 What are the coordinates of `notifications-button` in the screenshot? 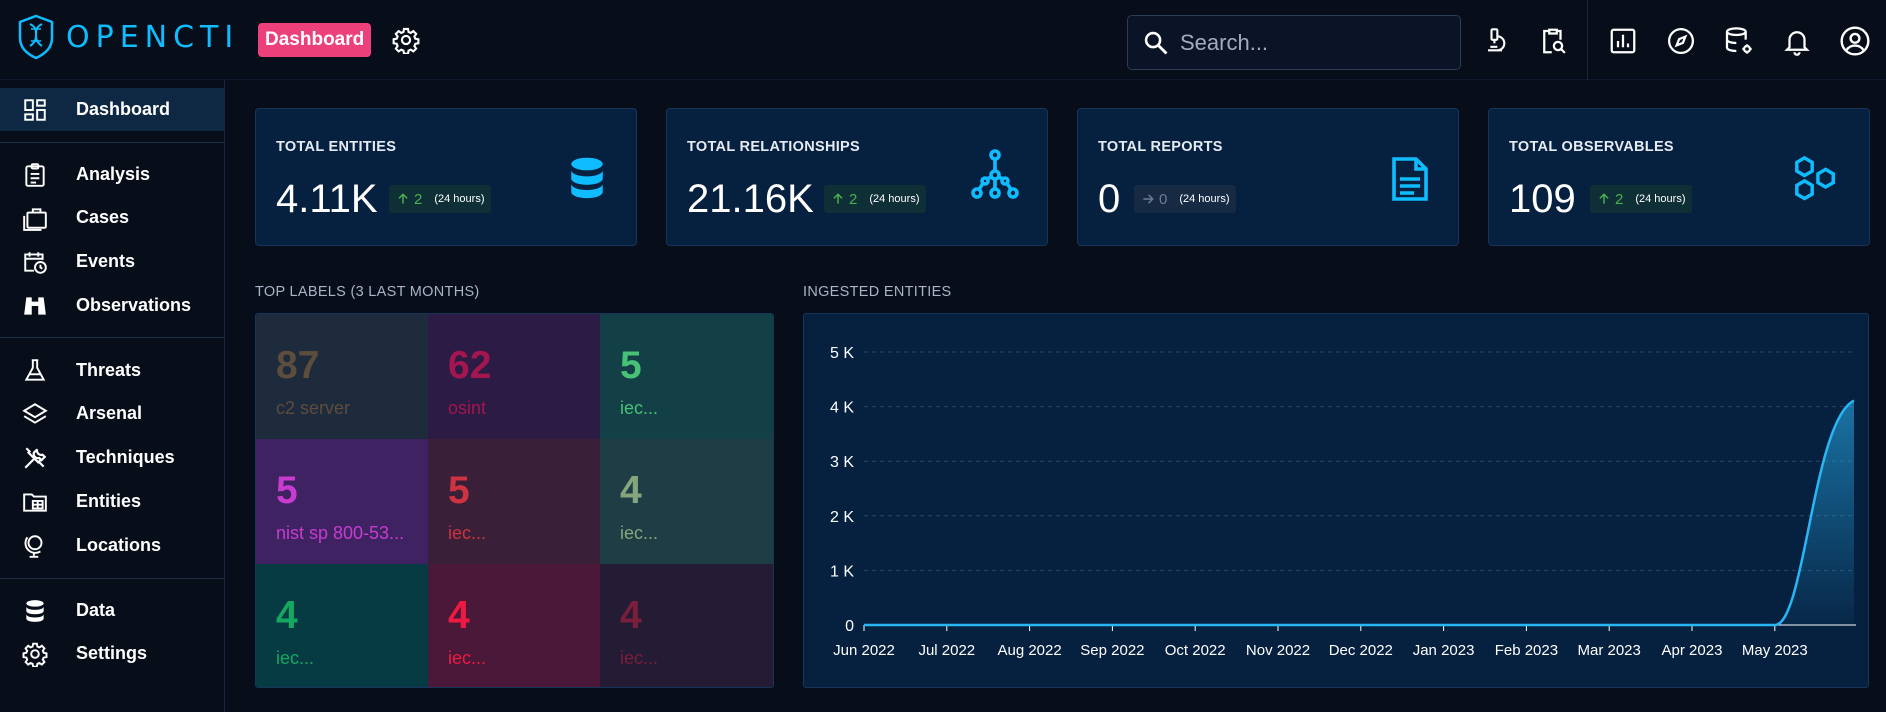 It's located at (1797, 41).